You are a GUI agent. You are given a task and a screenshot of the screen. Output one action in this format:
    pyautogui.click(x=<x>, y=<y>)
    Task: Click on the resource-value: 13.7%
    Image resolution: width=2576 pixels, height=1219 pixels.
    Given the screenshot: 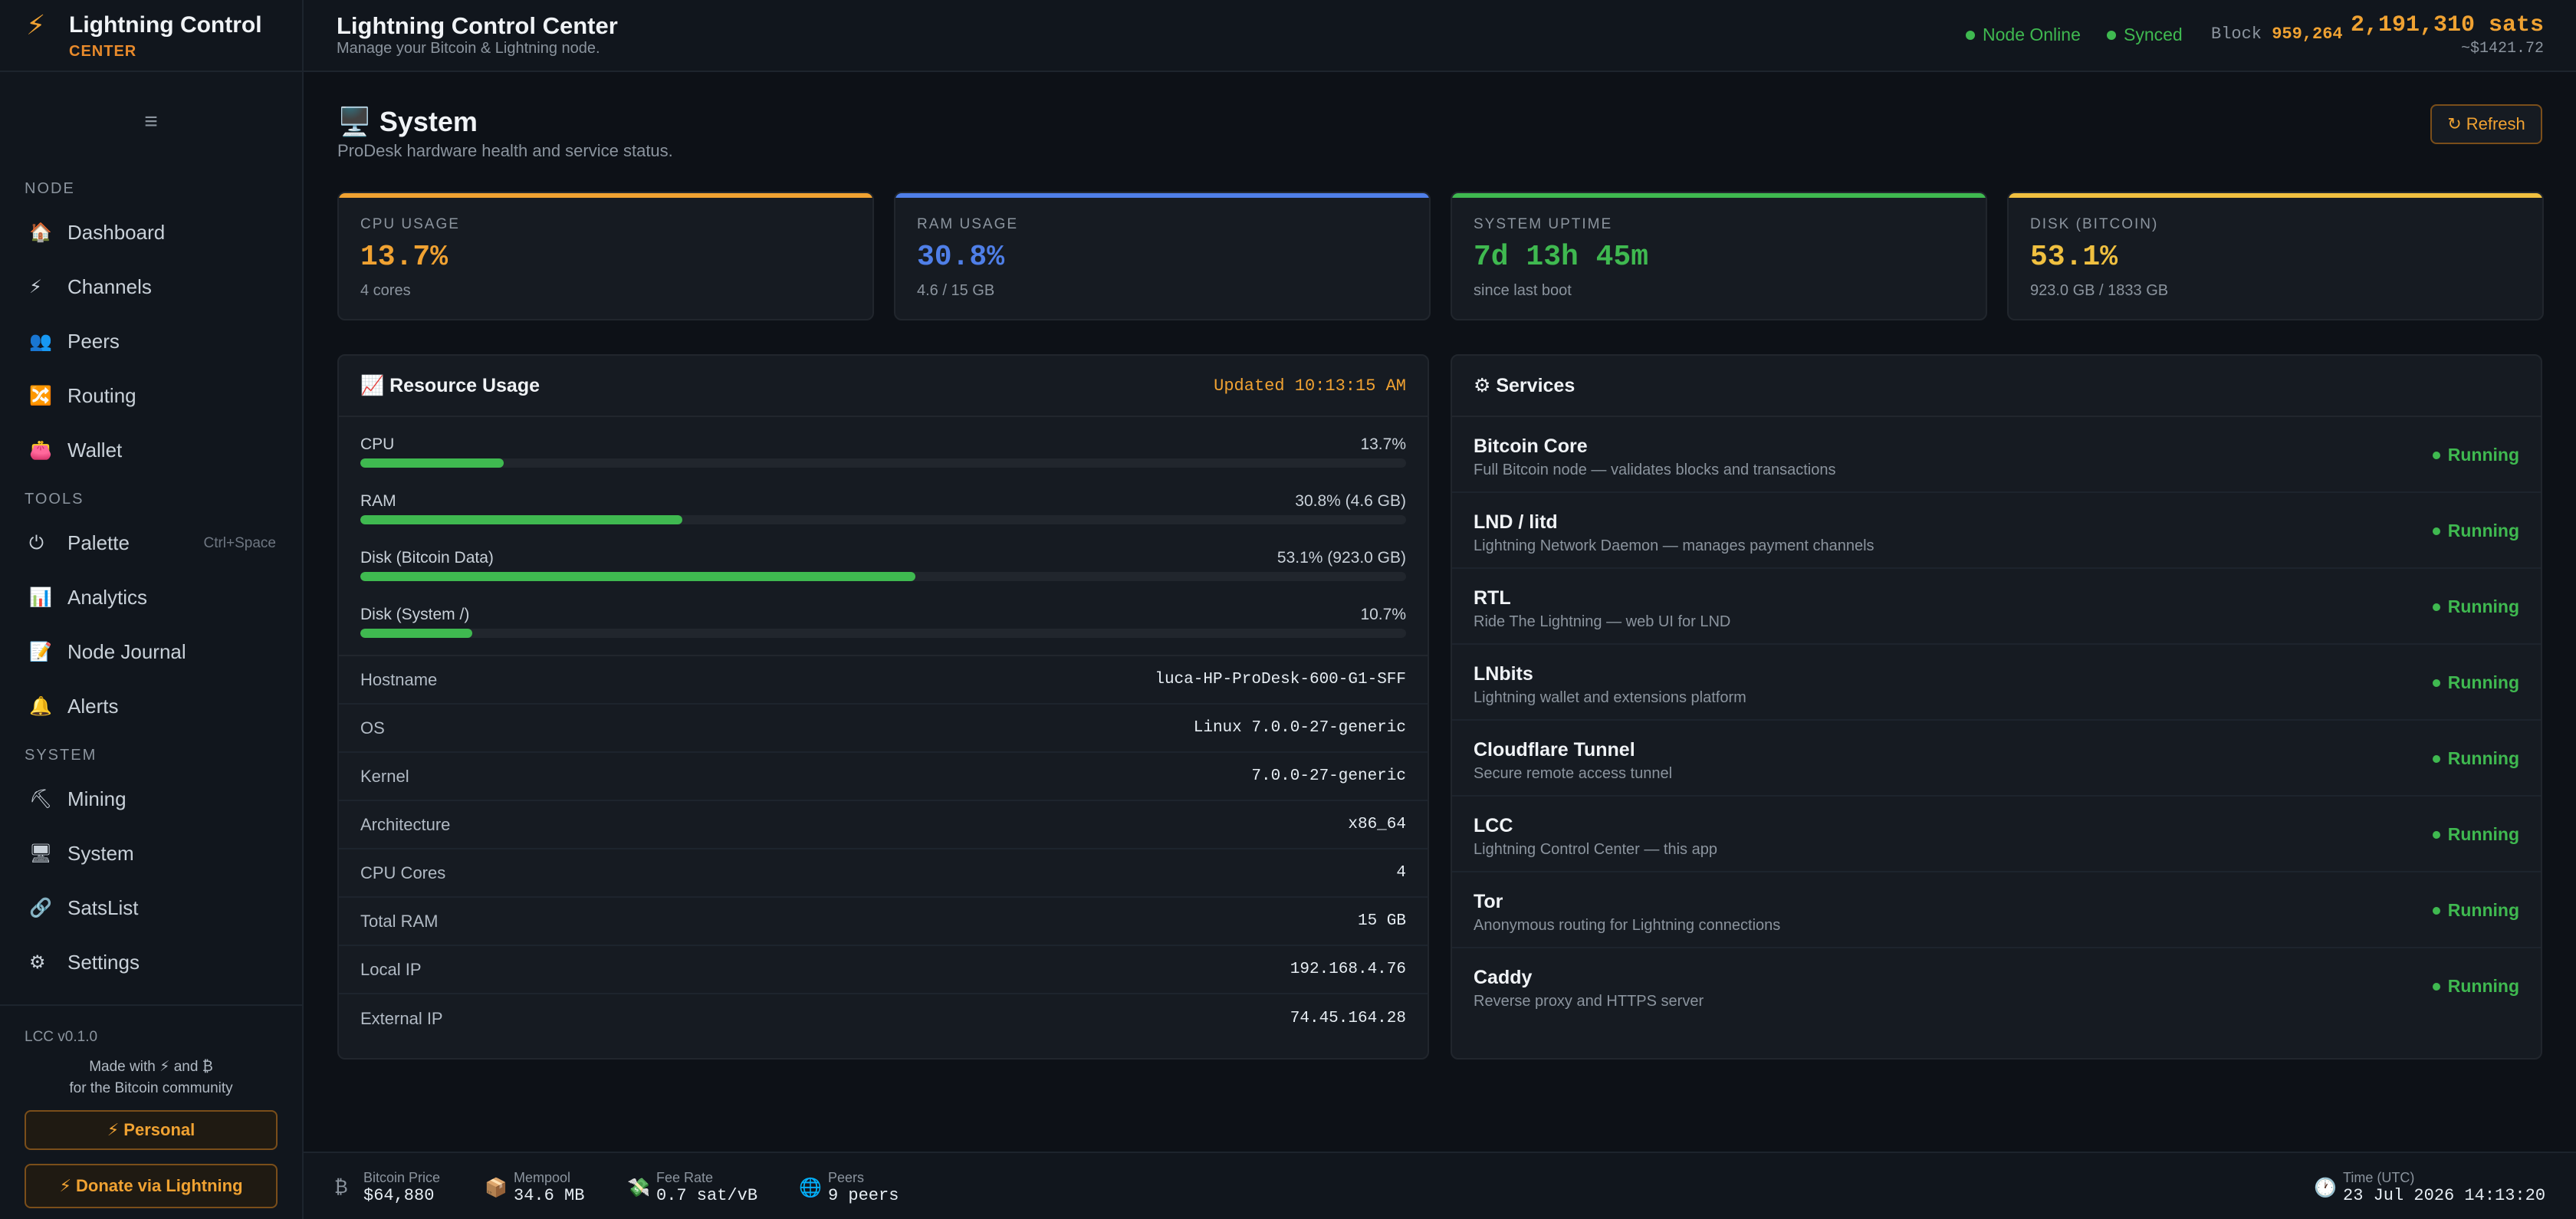 What is the action you would take?
    pyautogui.click(x=1383, y=444)
    